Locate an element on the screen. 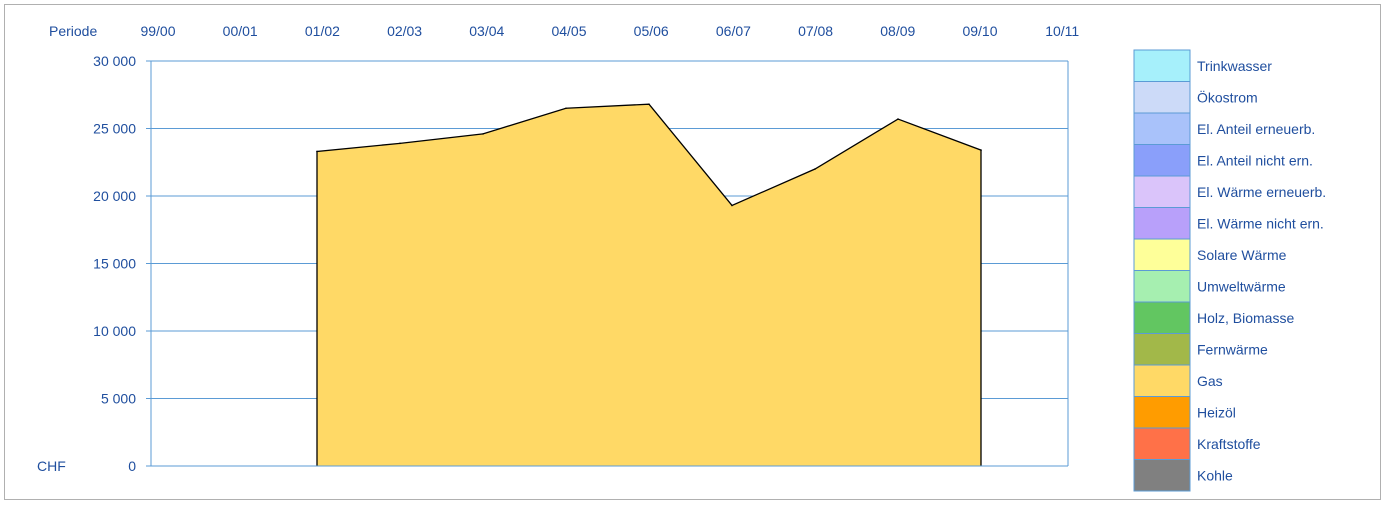 The image size is (1385, 506). legend-label: El. Anteil erneuerb. is located at coordinates (1256, 129).